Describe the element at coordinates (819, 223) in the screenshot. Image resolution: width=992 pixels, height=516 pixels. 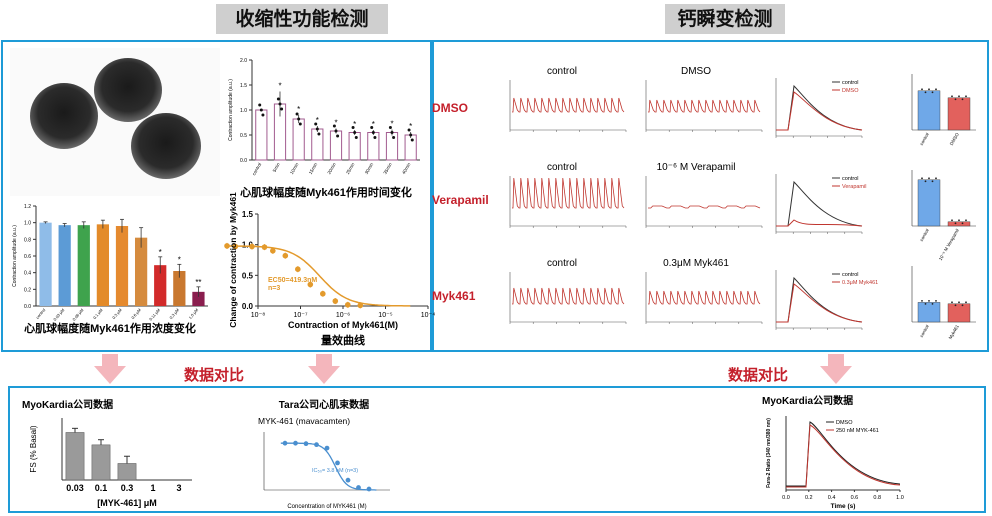
I see `overlay-drug-trace` at that location.